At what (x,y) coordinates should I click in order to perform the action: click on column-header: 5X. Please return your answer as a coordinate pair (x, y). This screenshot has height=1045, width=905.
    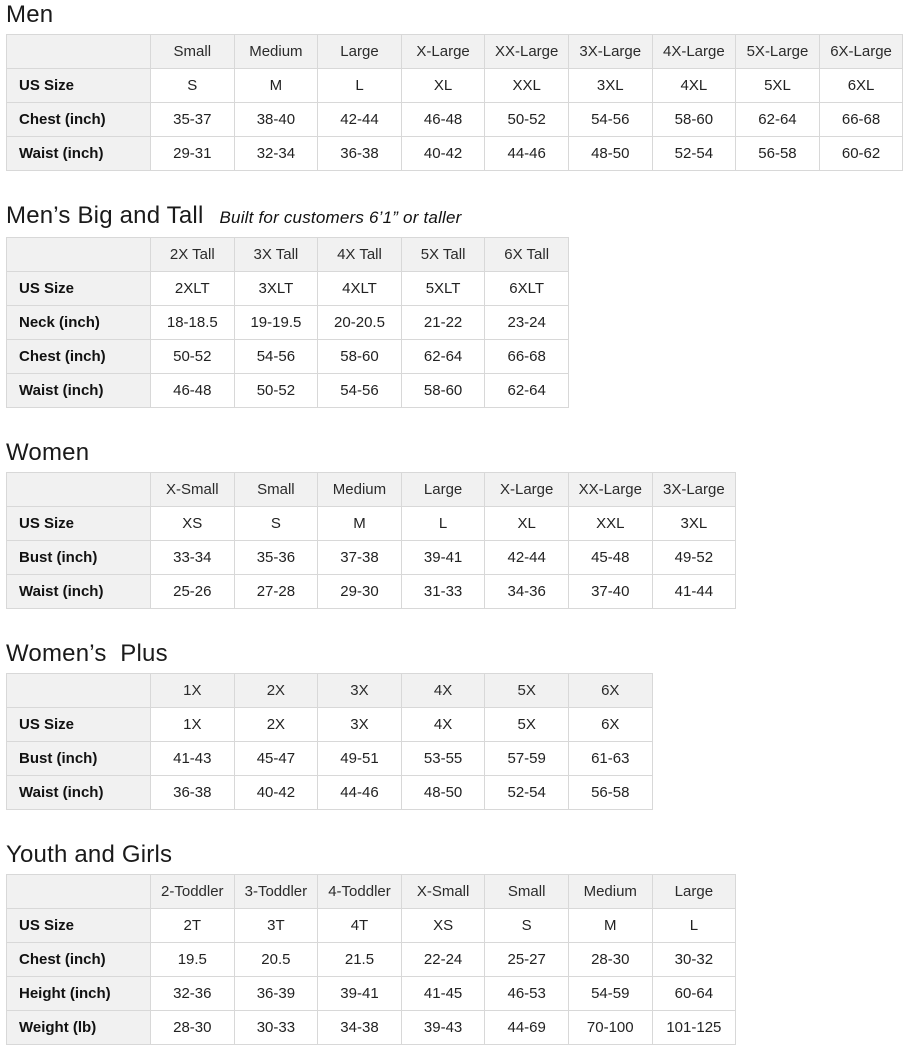
    Looking at the image, I should click on (526, 690).